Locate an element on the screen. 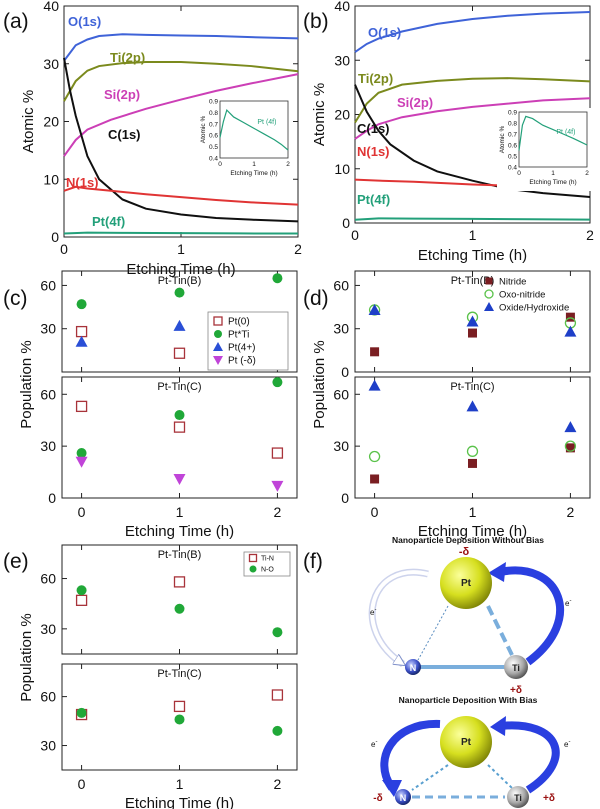  panel-c-legend-label-pt: Pt (-δ) is located at coordinates (242, 361).